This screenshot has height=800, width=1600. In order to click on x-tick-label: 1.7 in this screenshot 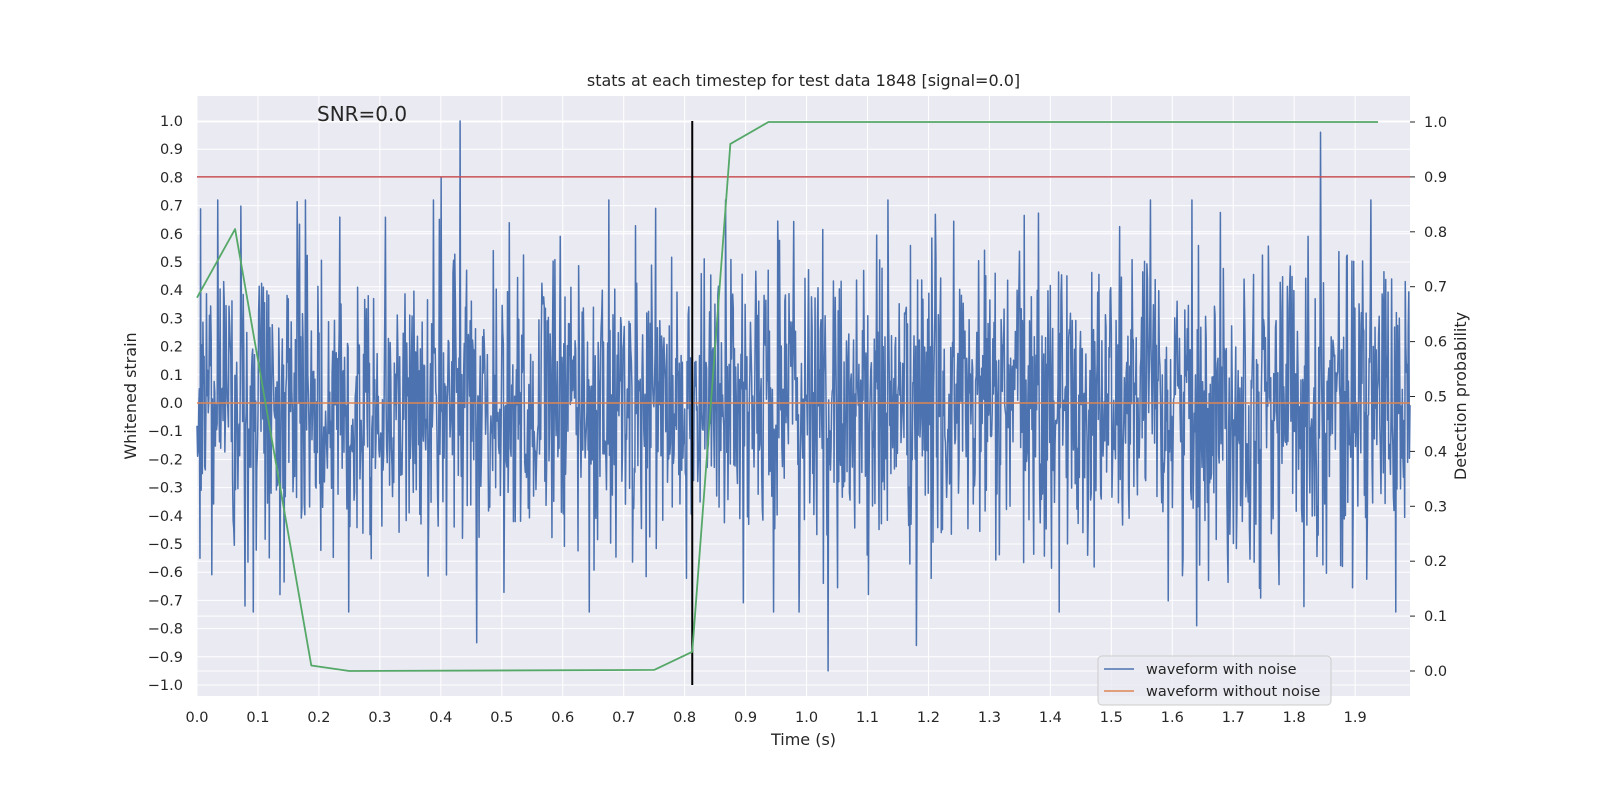, I will do `click(1233, 718)`.